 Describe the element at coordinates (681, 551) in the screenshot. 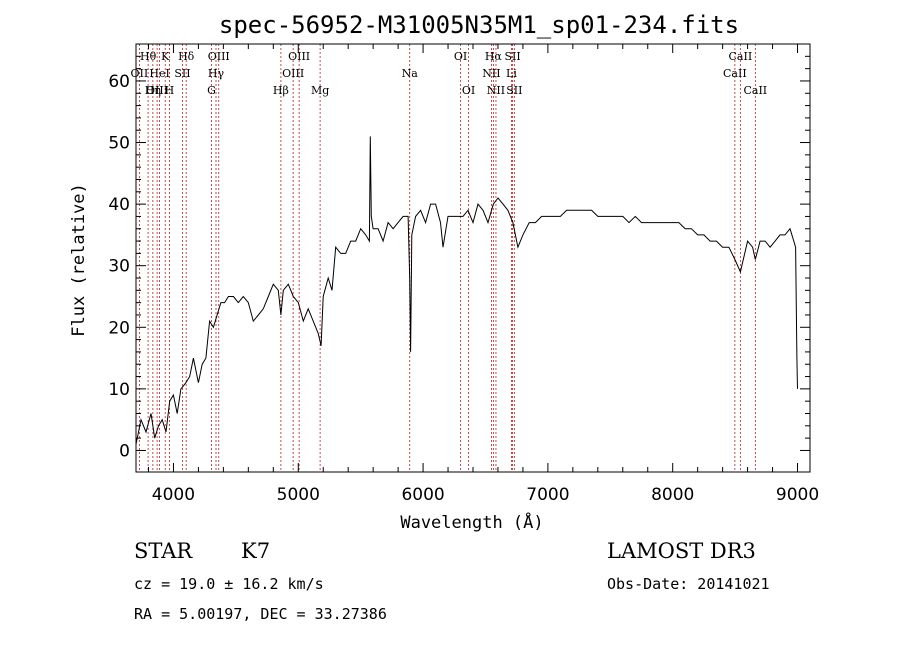

I see `survey-name: LAMOST DR3` at that location.